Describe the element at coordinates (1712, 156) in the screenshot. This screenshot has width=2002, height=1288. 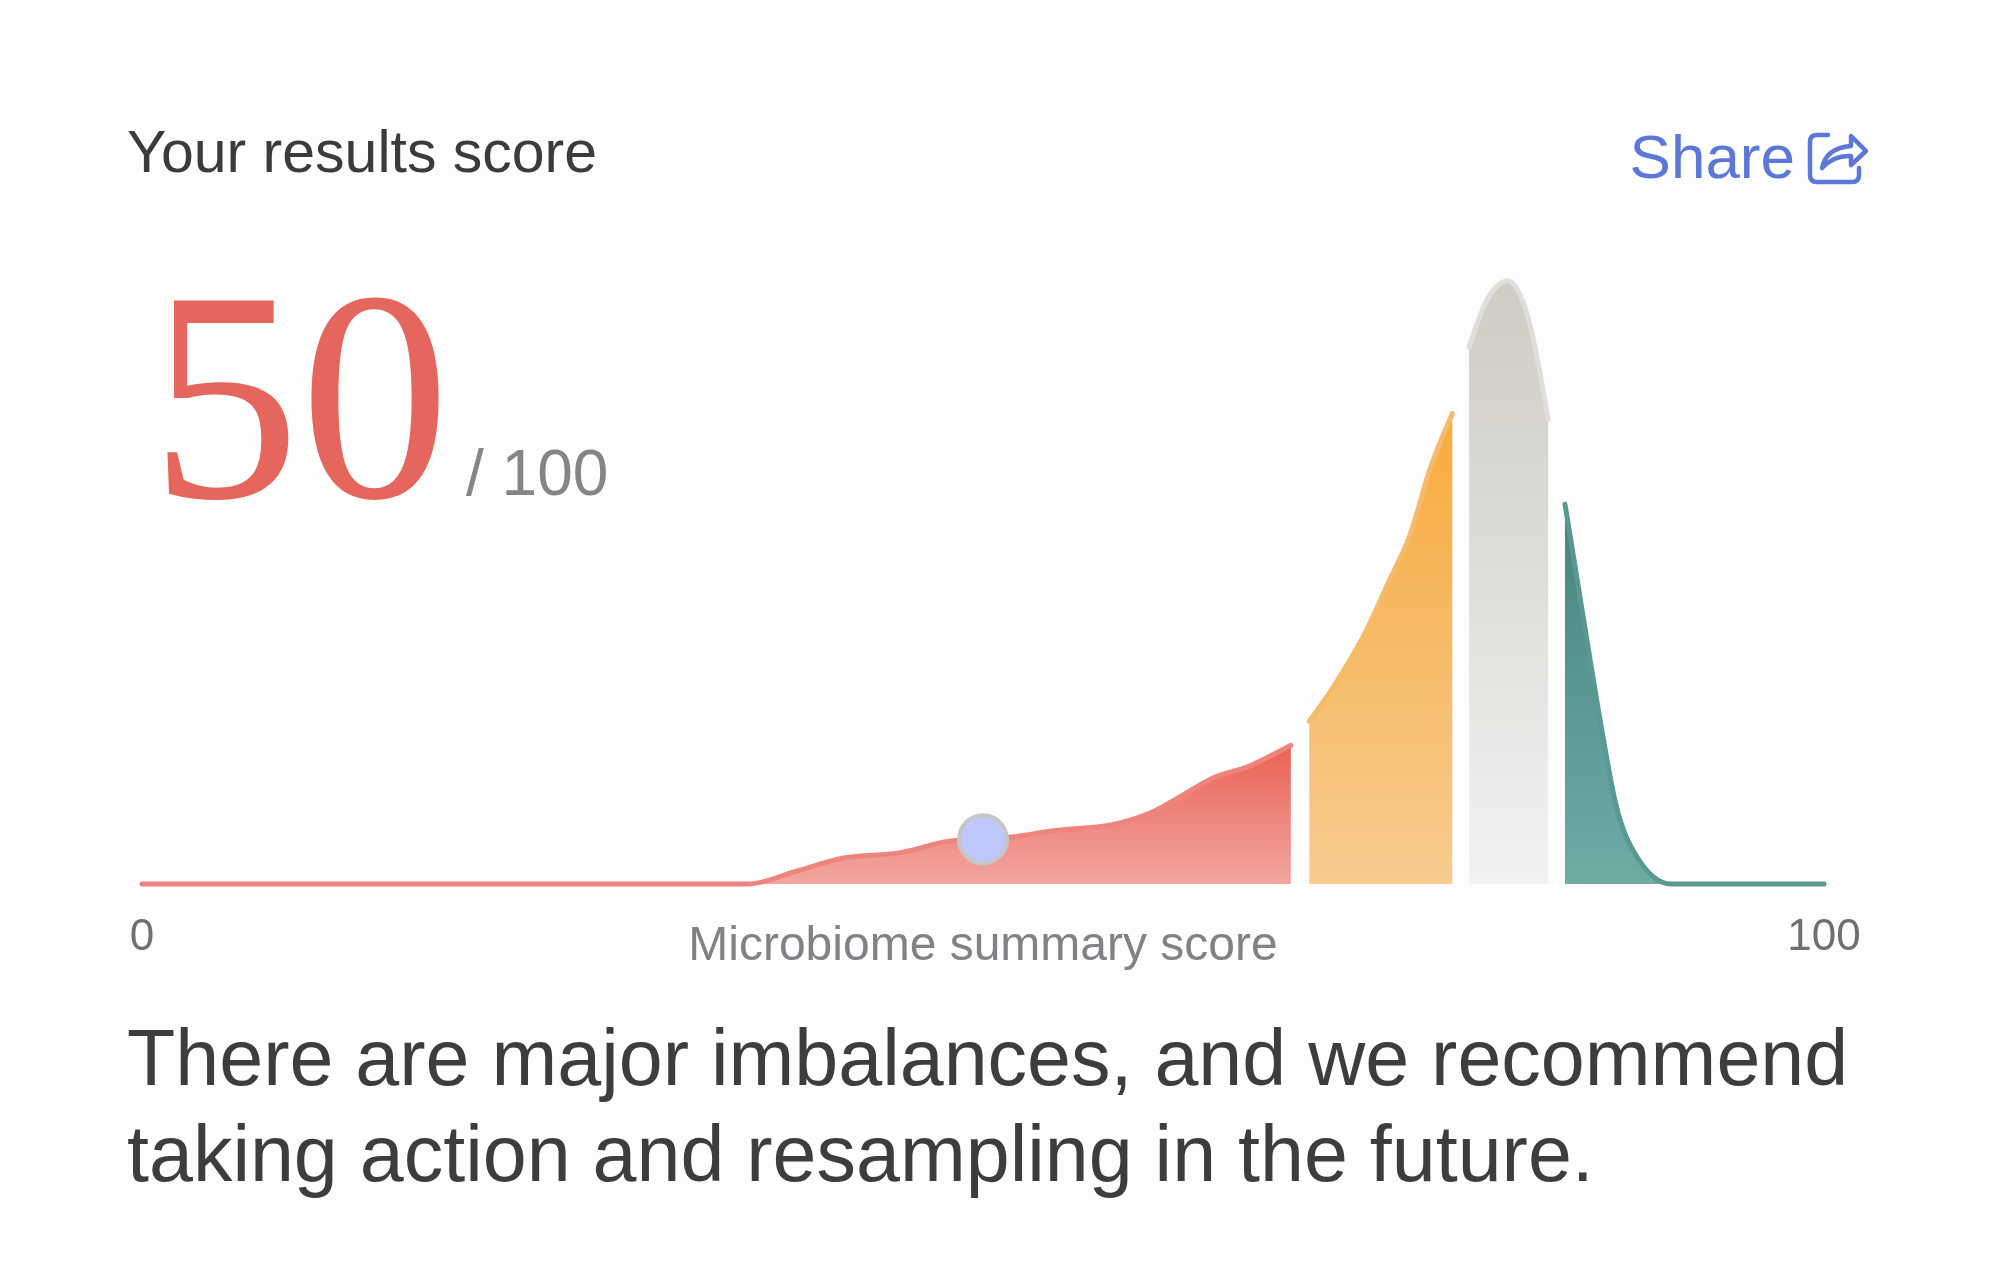
I see `text: Share` at that location.